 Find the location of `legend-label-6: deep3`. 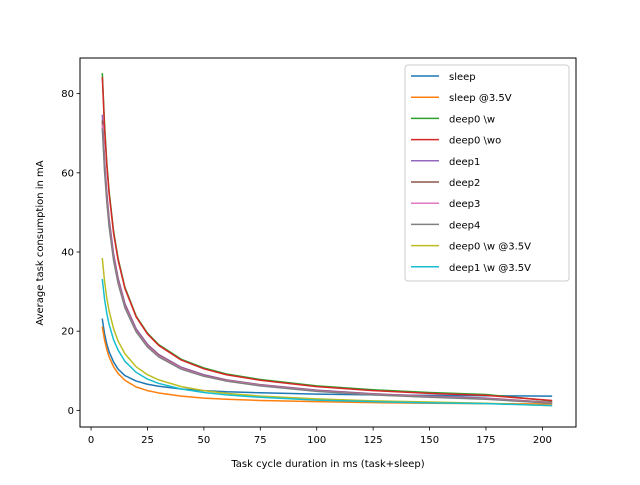

legend-label-6: deep3 is located at coordinates (464, 204).